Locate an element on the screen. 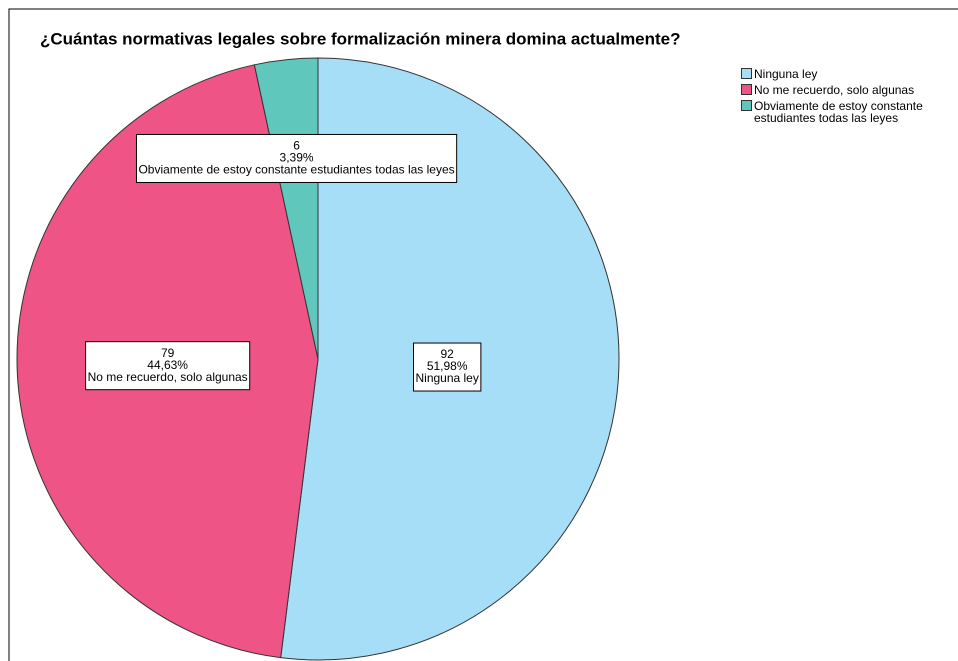 Image resolution: width=958 pixels, height=661 pixels. legend-item: No me recuerdo, solo algunas is located at coordinates (849, 90).